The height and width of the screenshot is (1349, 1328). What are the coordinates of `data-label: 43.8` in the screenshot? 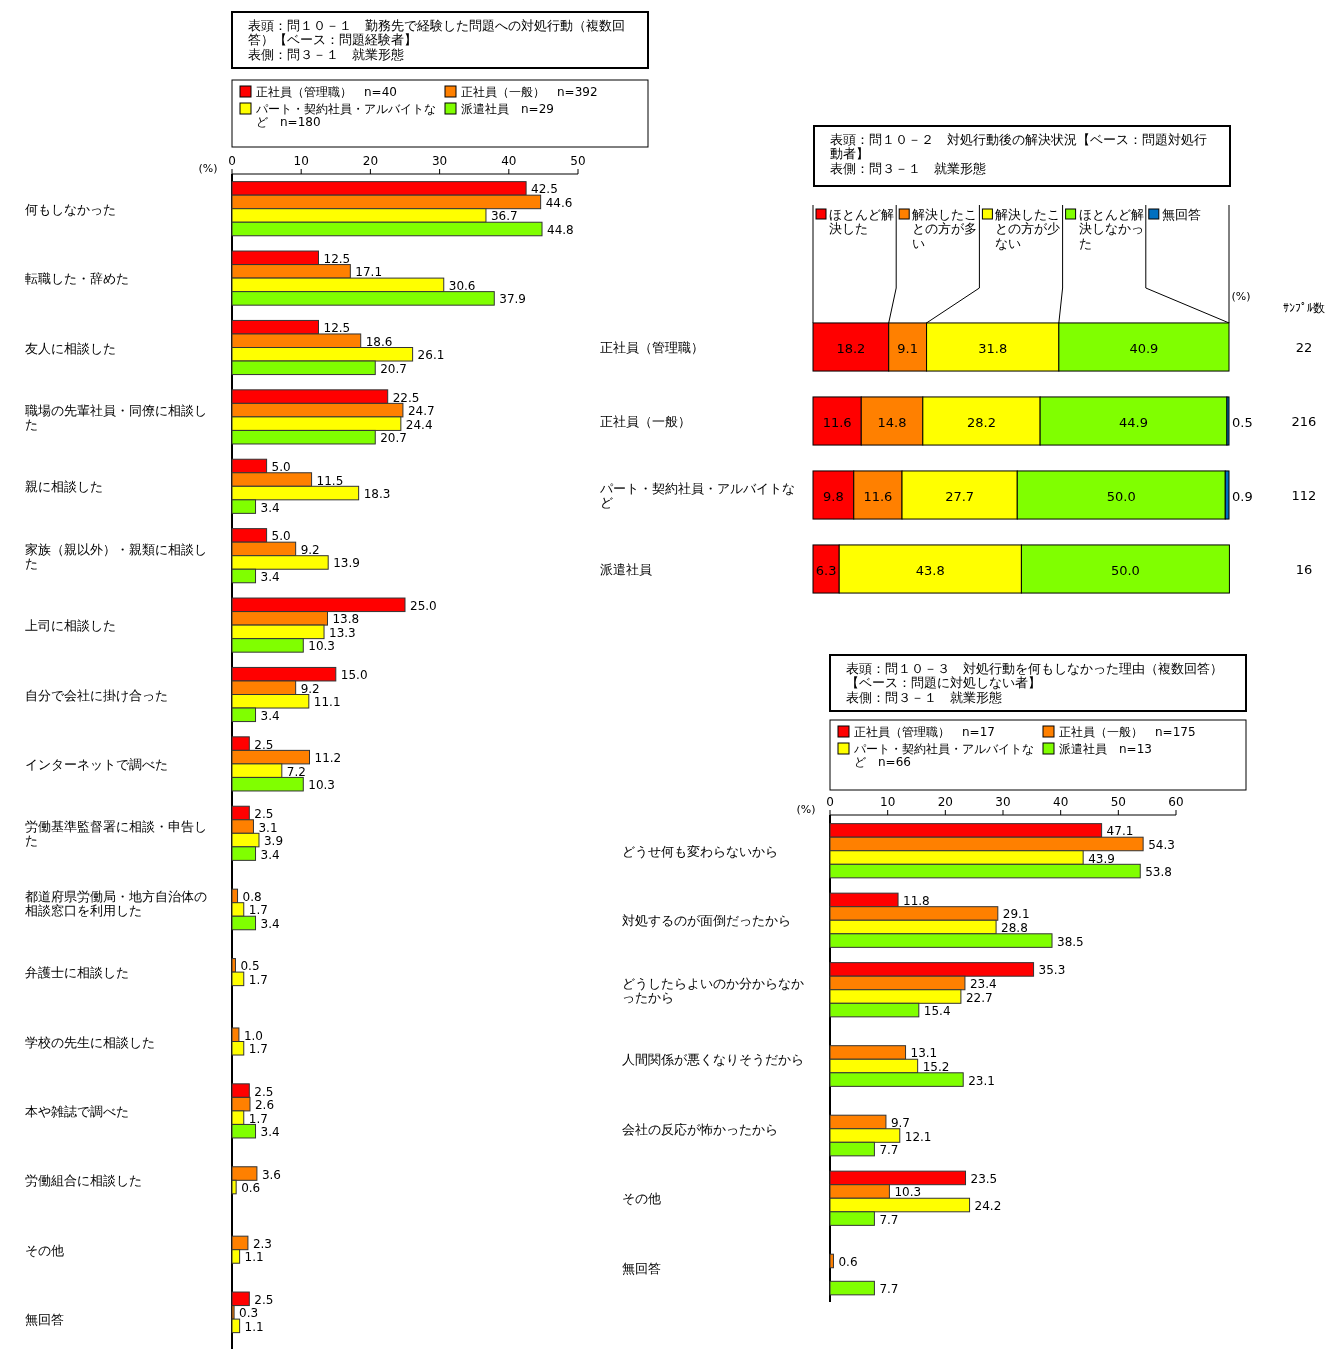 It's located at (930, 570).